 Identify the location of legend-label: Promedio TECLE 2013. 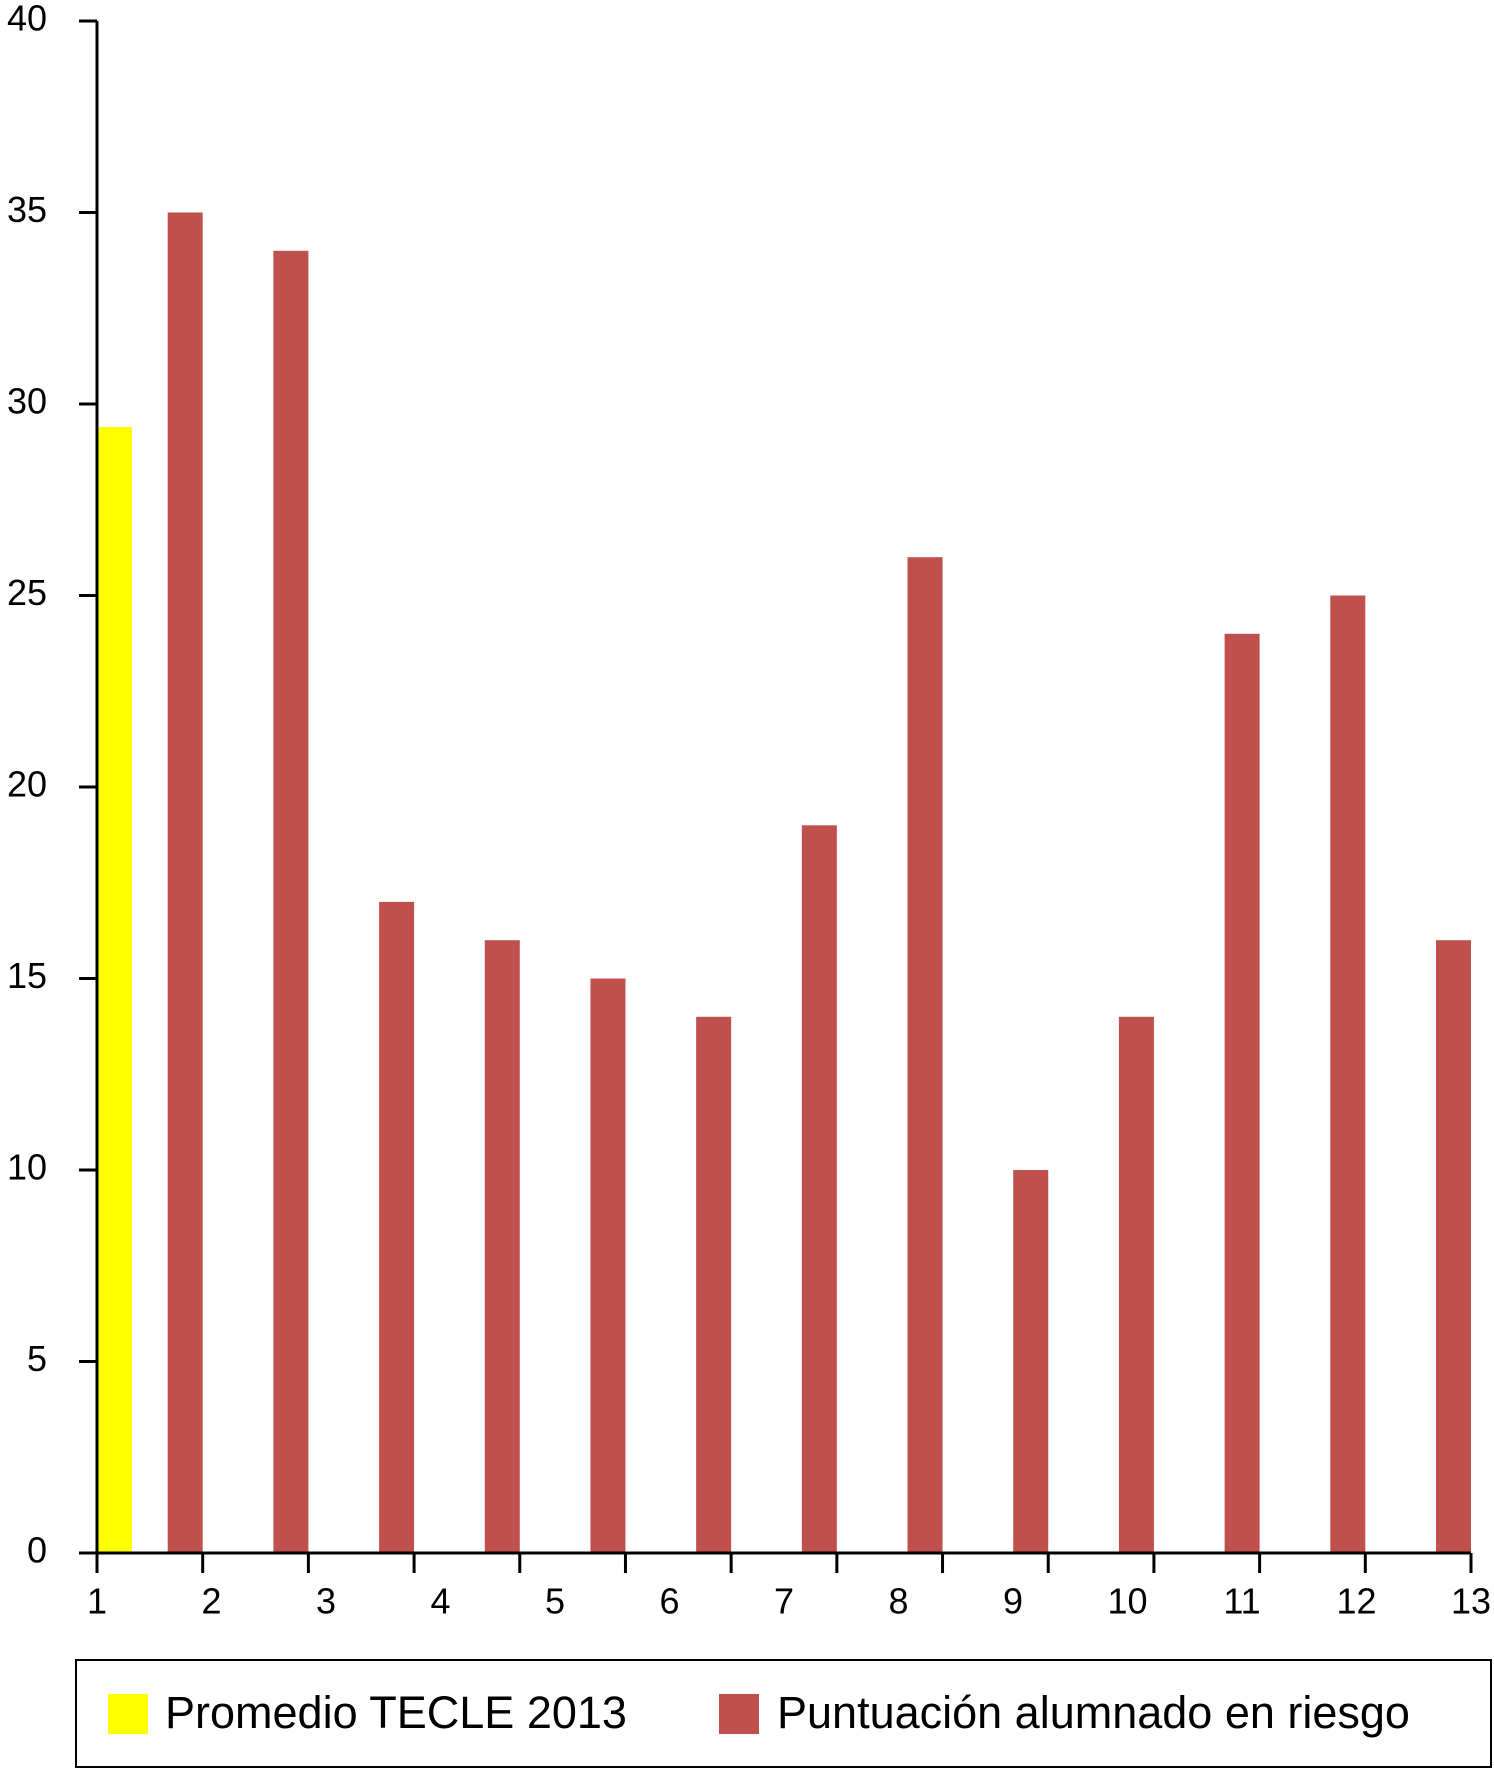
(396, 1712).